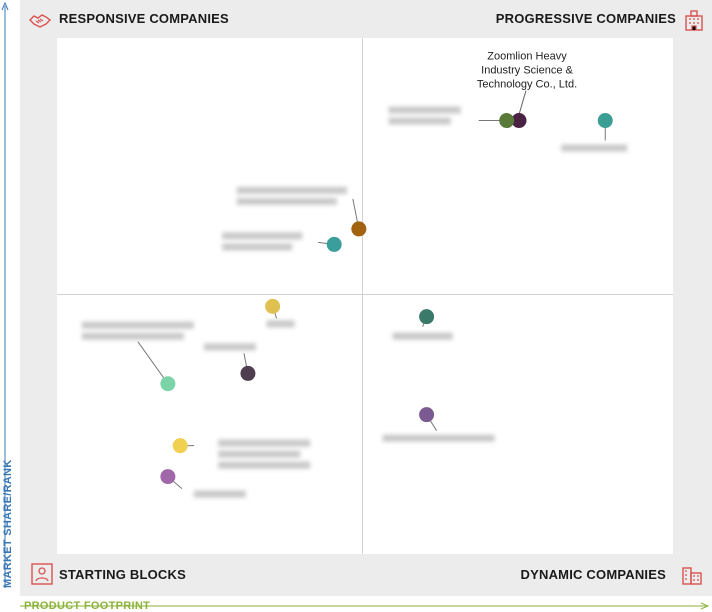  What do you see at coordinates (362, 296) in the screenshot?
I see `vertical-divider` at bounding box center [362, 296].